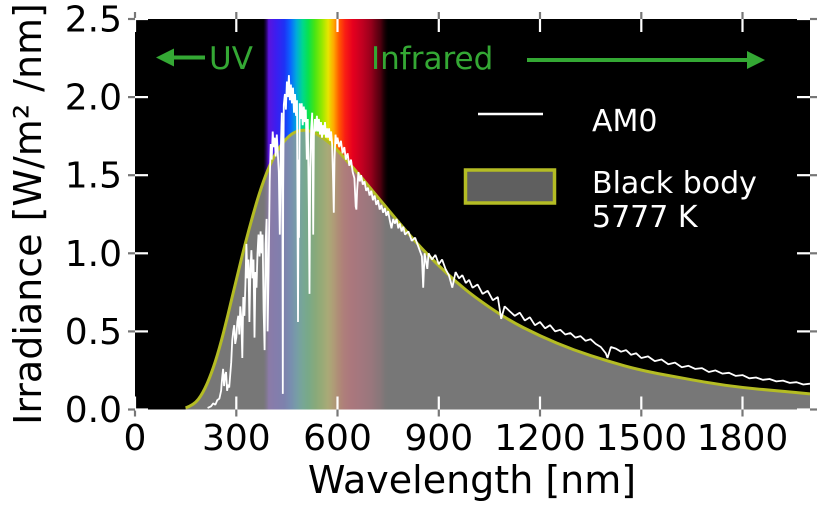 This screenshot has width=825, height=509. Describe the element at coordinates (337, 438) in the screenshot. I see `x-tick-label: 600` at that location.